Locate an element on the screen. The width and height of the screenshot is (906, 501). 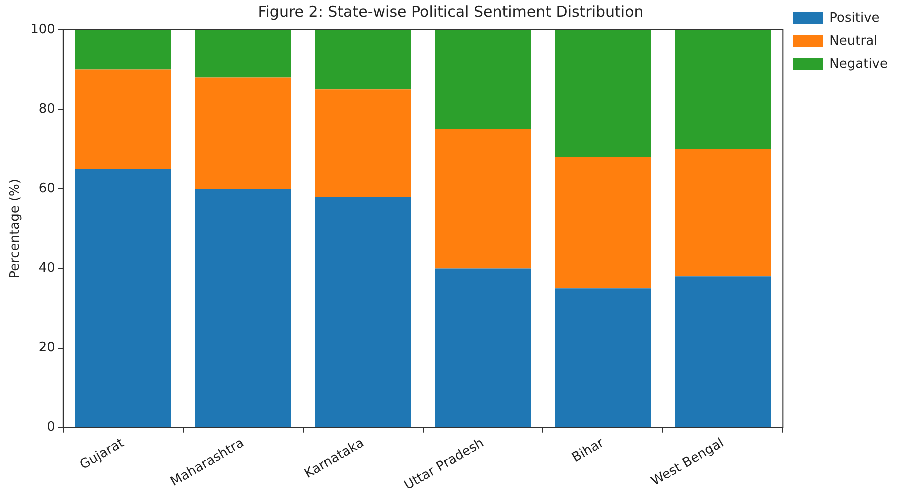
y-tick-label: 80 is located at coordinates (47, 109).